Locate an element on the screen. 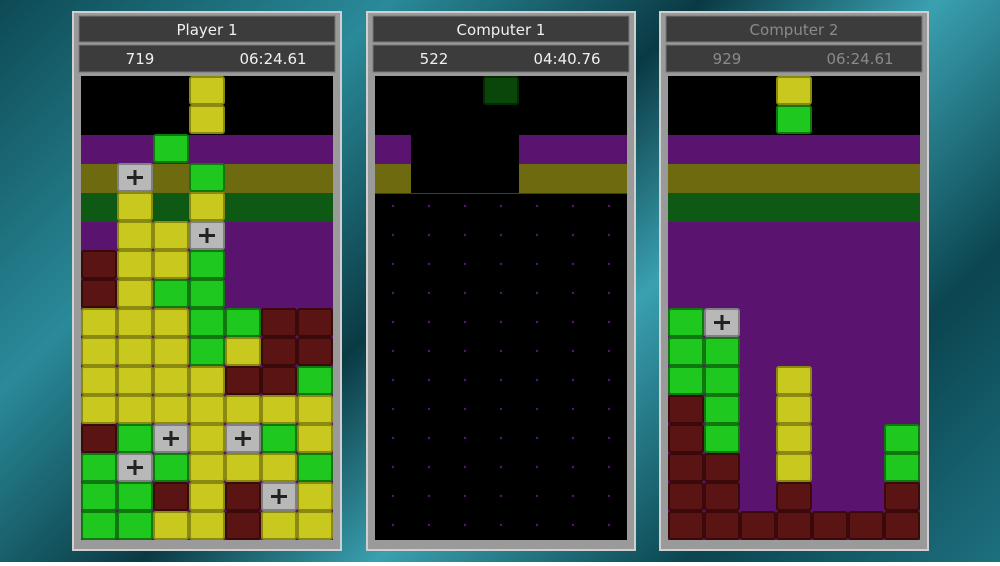 The height and width of the screenshot is (566, 1000). shadow is located at coordinates (465, 164).